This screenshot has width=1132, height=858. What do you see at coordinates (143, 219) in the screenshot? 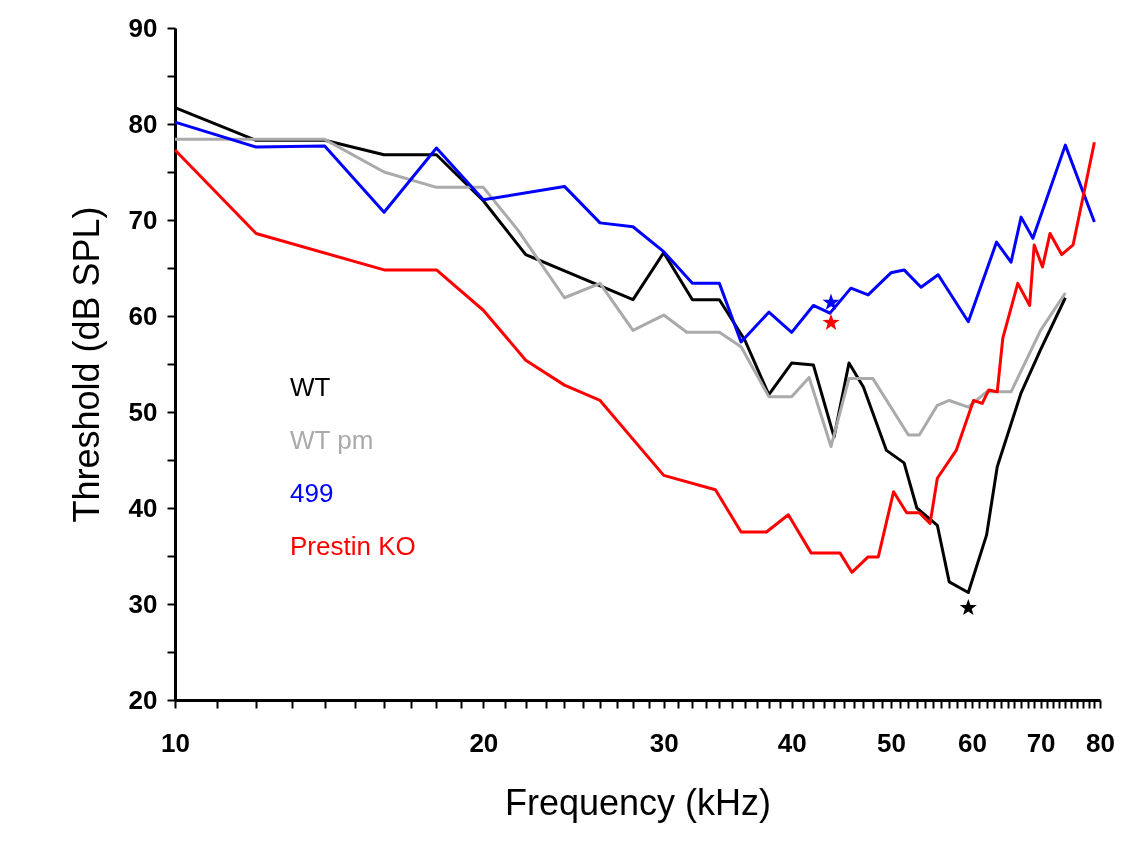
I see `y-tick-label: 70` at bounding box center [143, 219].